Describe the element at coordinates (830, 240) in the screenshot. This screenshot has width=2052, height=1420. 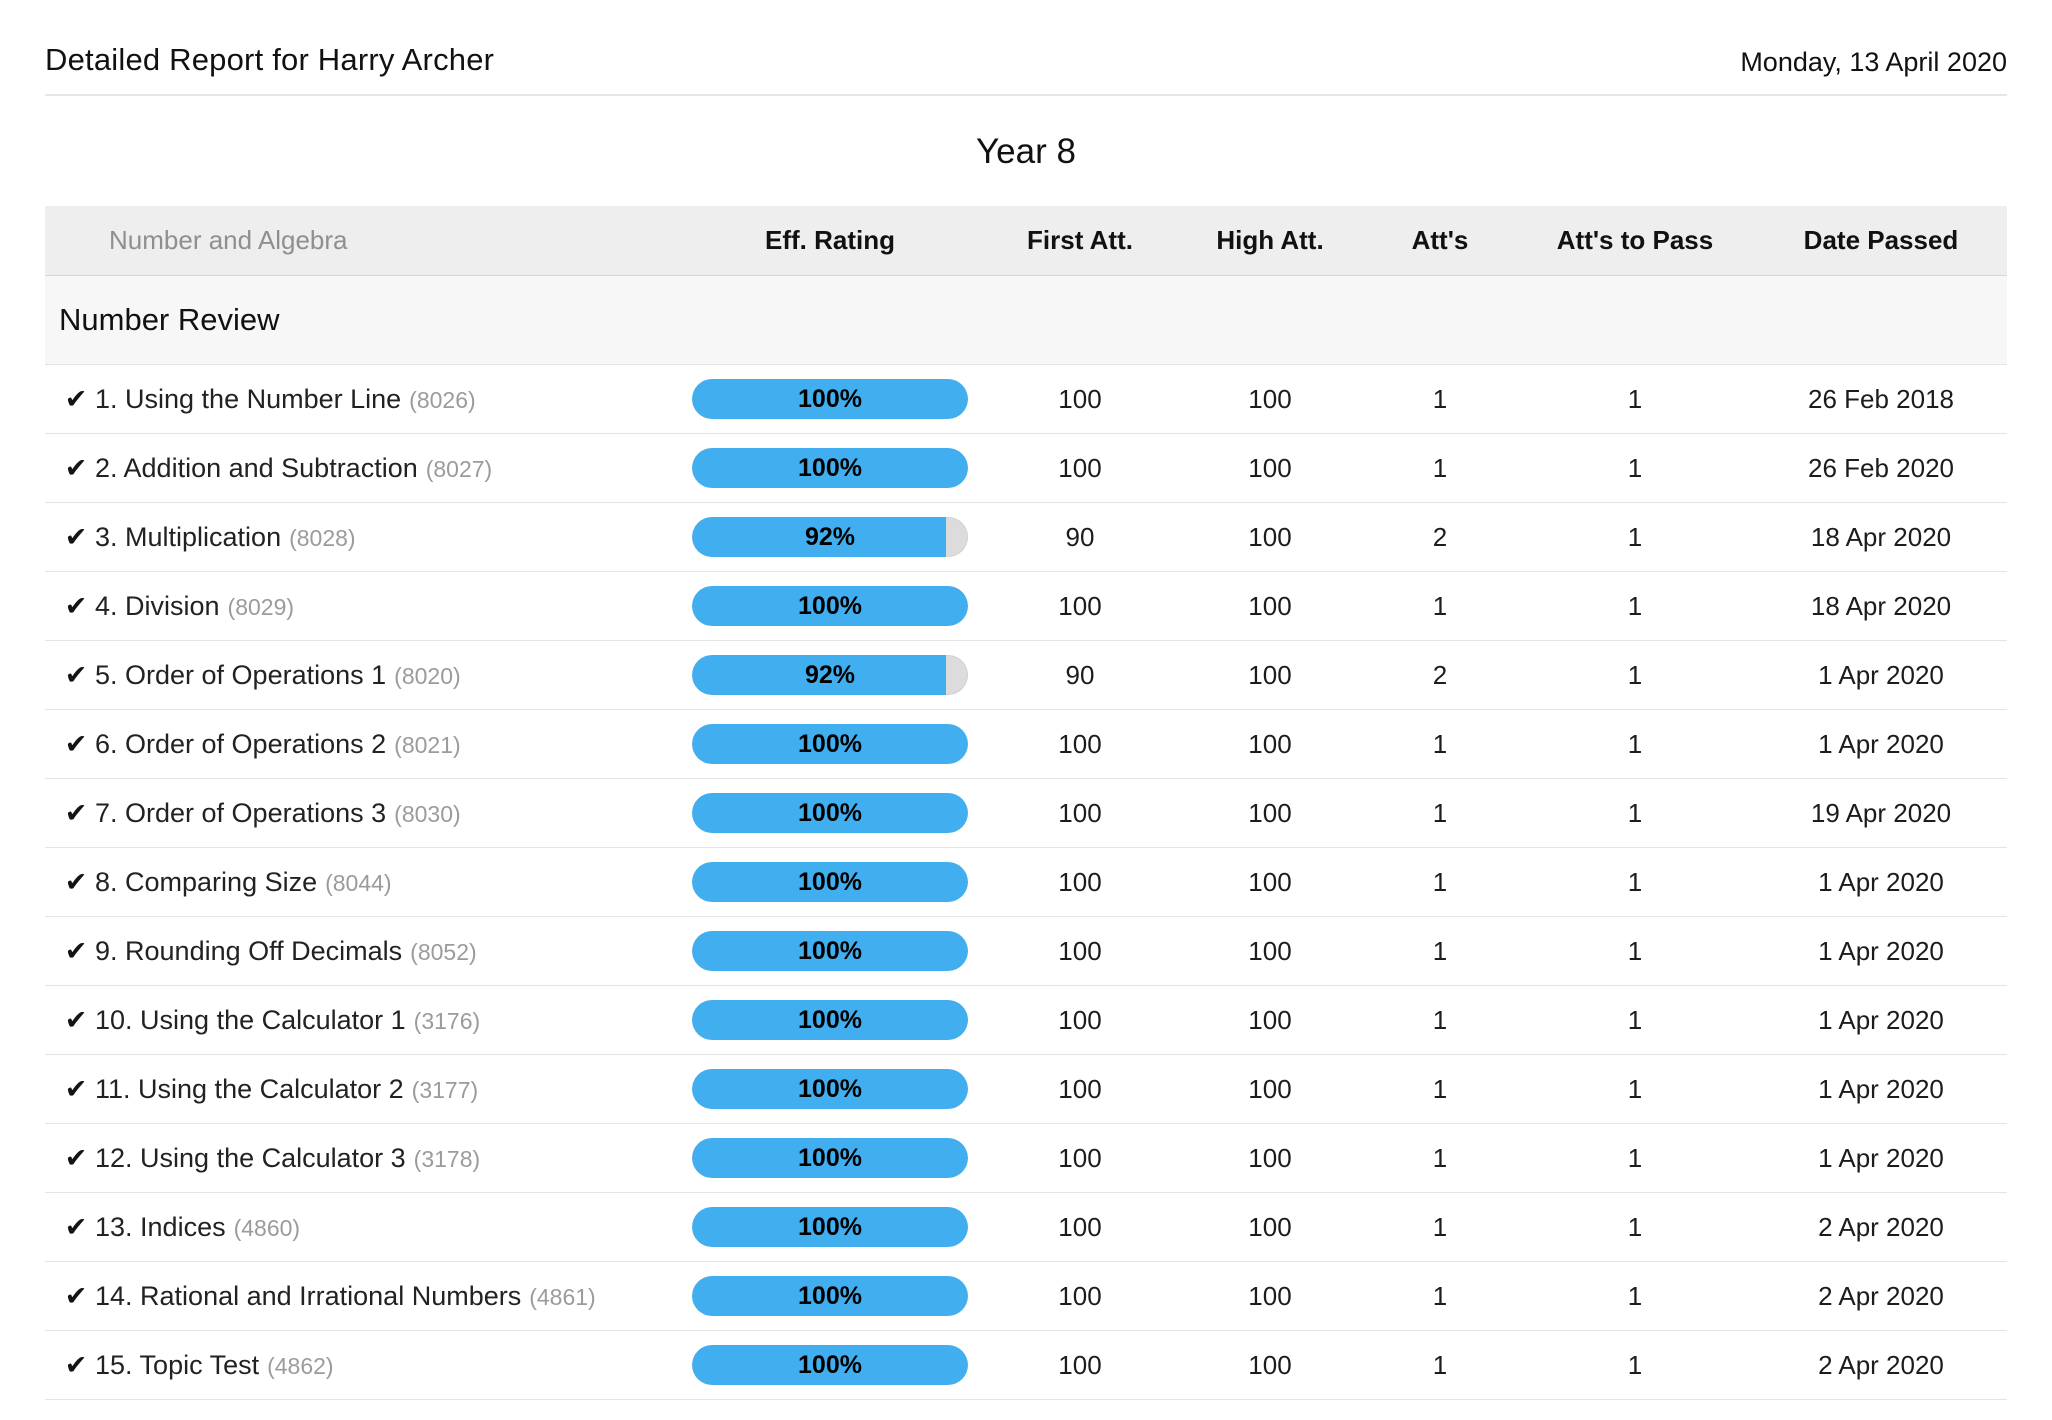
I see `column-header-eff-rating: Eff. Rating` at that location.